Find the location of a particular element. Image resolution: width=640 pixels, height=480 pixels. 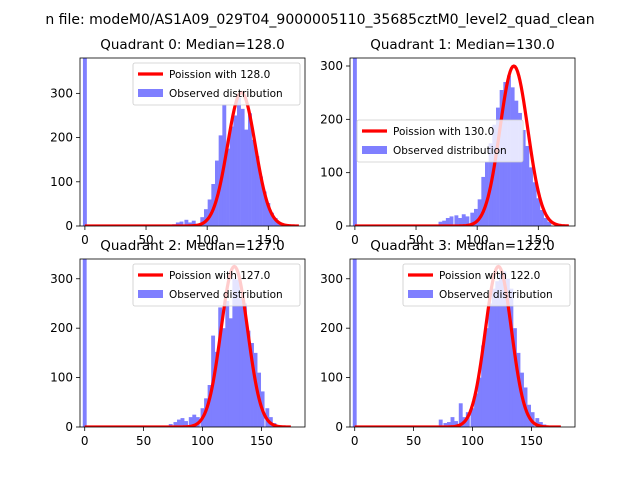

legend: Poission with 130.0 Observed distribution is located at coordinates (440, 141).